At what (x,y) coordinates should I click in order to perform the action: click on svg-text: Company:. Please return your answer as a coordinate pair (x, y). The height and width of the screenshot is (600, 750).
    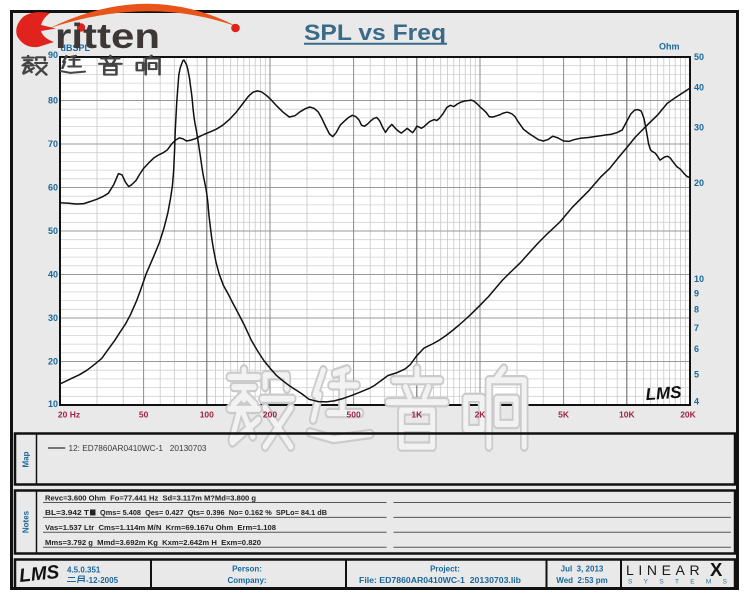
    Looking at the image, I should click on (246, 580).